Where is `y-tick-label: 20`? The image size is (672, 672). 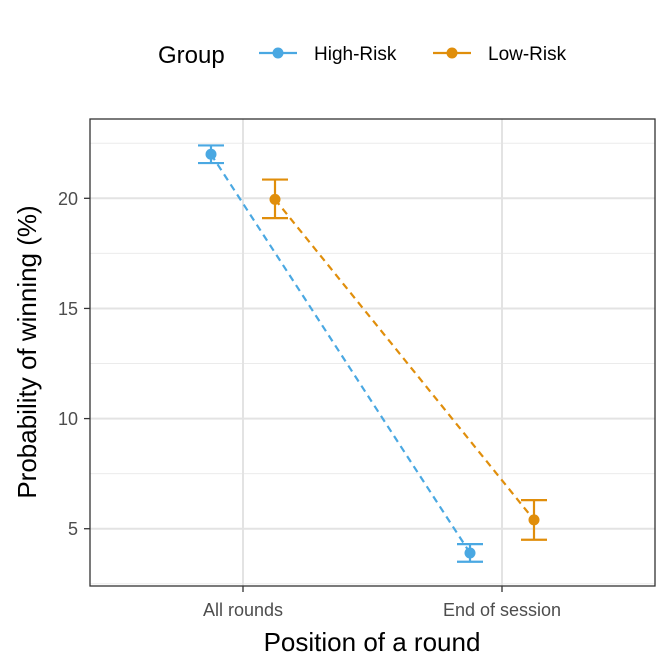 y-tick-label: 20 is located at coordinates (68, 199).